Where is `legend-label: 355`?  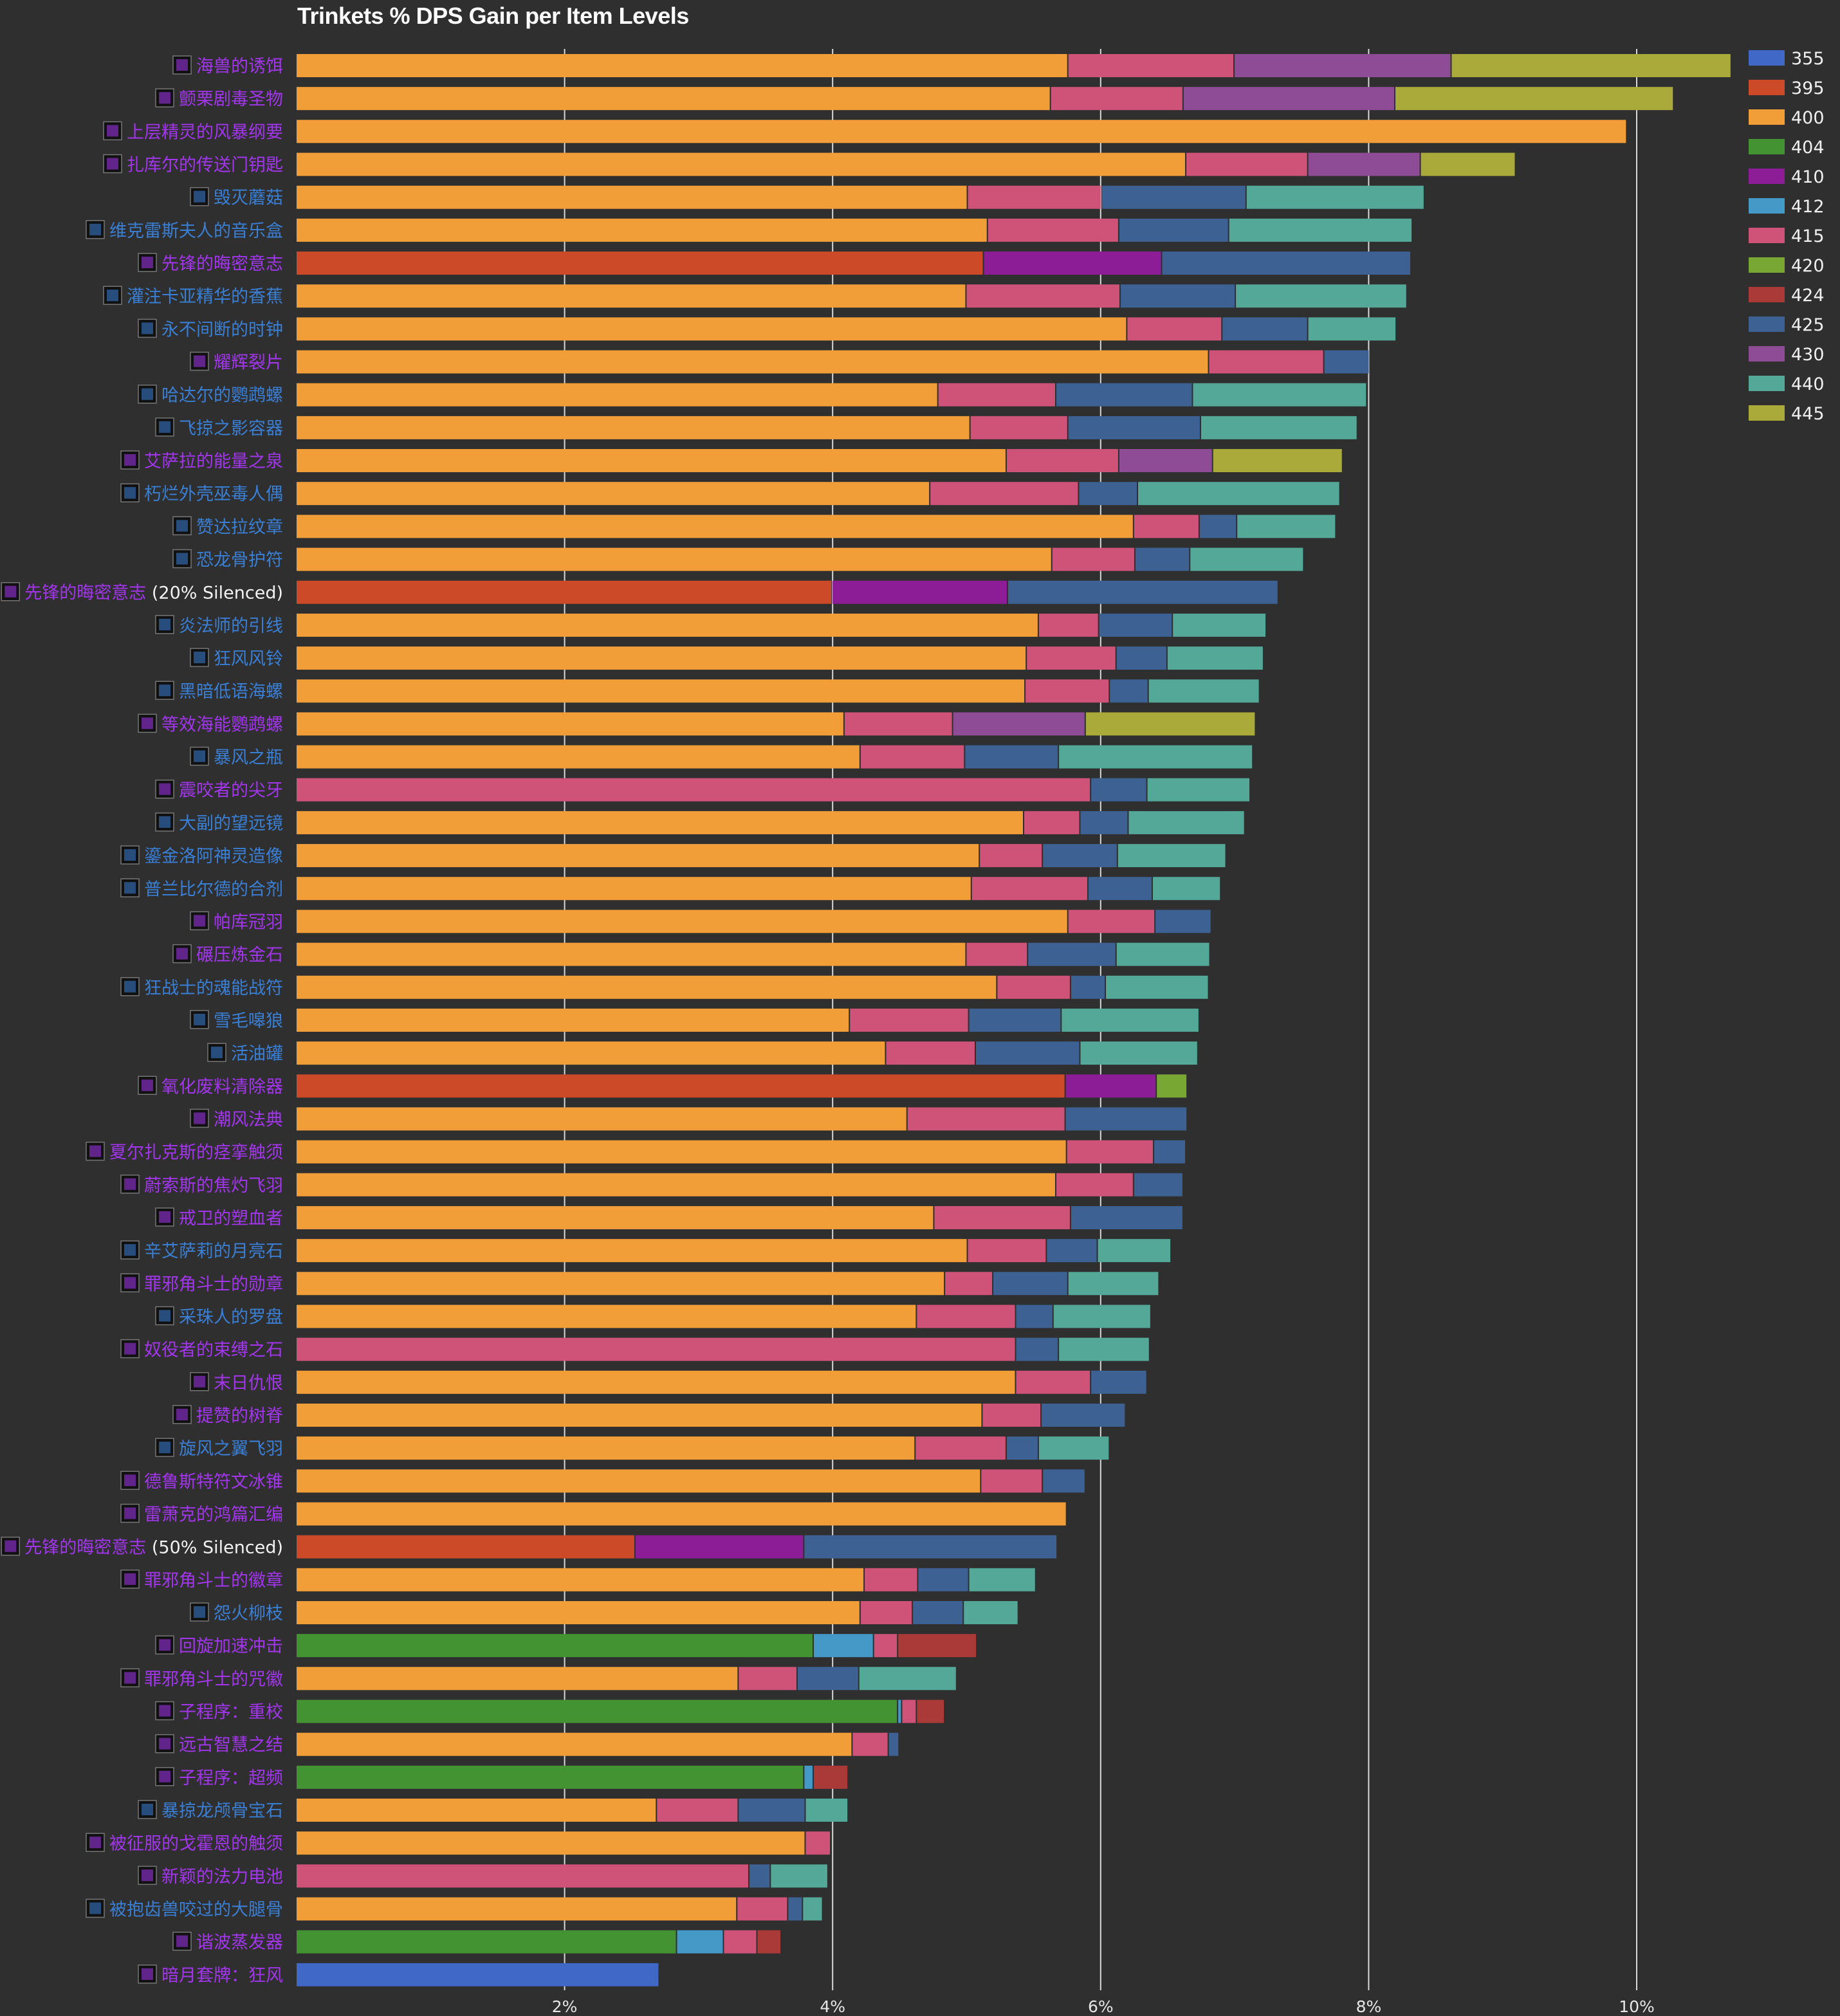 legend-label: 355 is located at coordinates (1808, 59).